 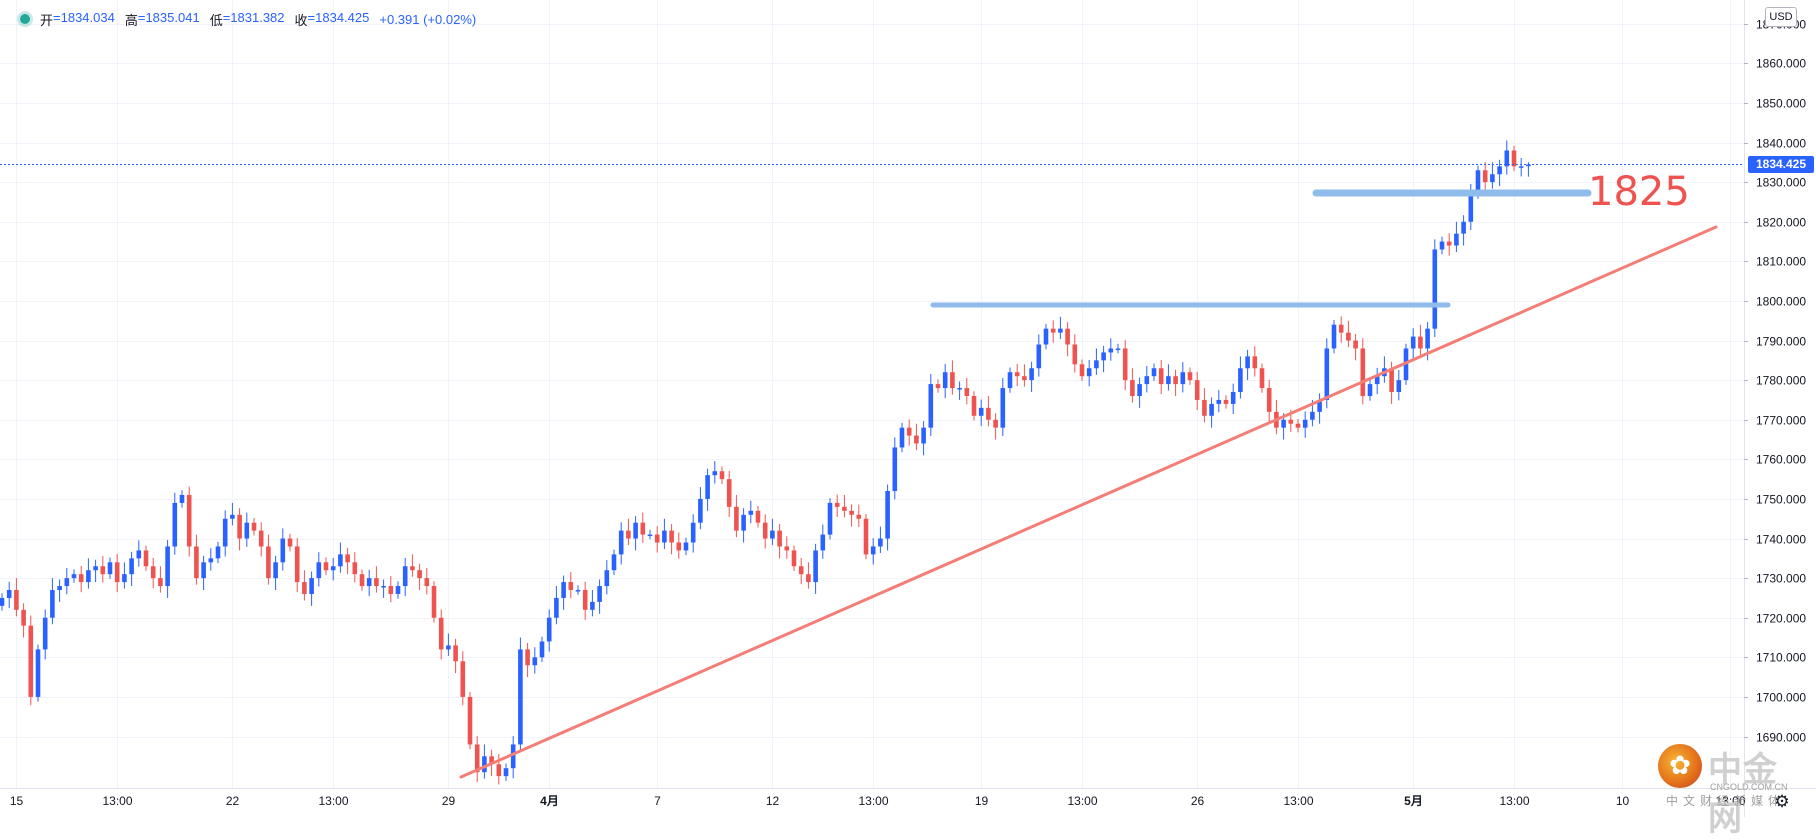 What do you see at coordinates (332, 18) in the screenshot?
I see `legend-close: 收 =1834.425` at bounding box center [332, 18].